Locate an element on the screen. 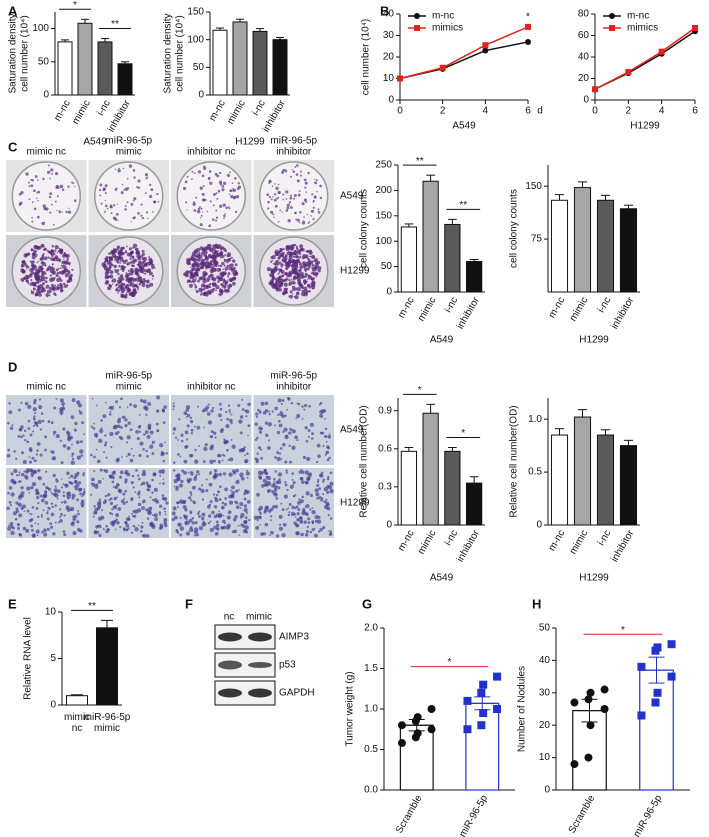 The height and width of the screenshot is (837, 709). y-tick-label: 50 is located at coordinates (44, 61).